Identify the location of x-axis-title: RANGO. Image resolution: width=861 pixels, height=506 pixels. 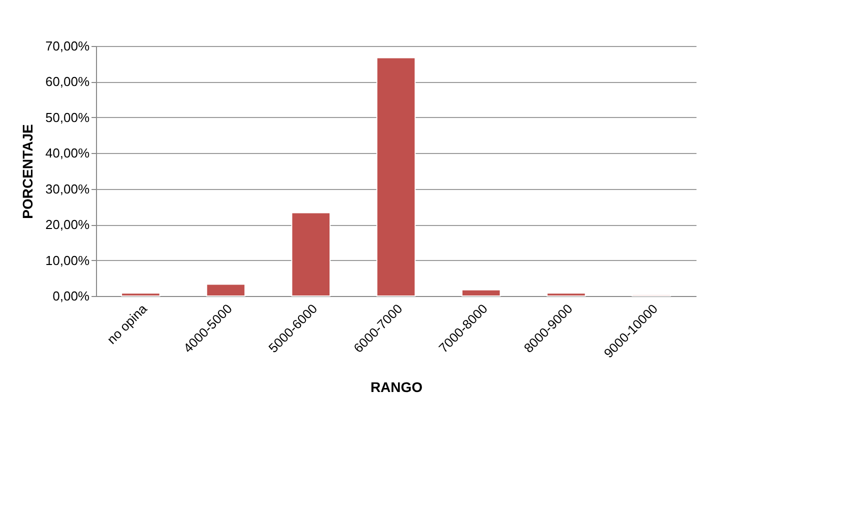
(396, 386).